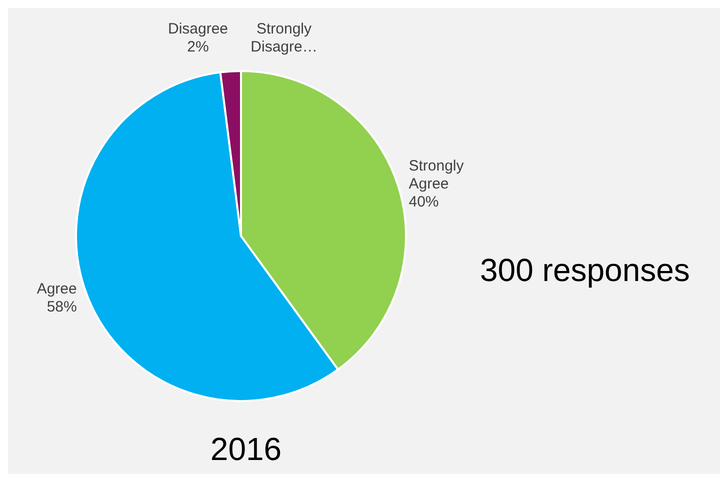  Describe the element at coordinates (436, 174) in the screenshot. I see `slice-label: Strongly Agree` at that location.